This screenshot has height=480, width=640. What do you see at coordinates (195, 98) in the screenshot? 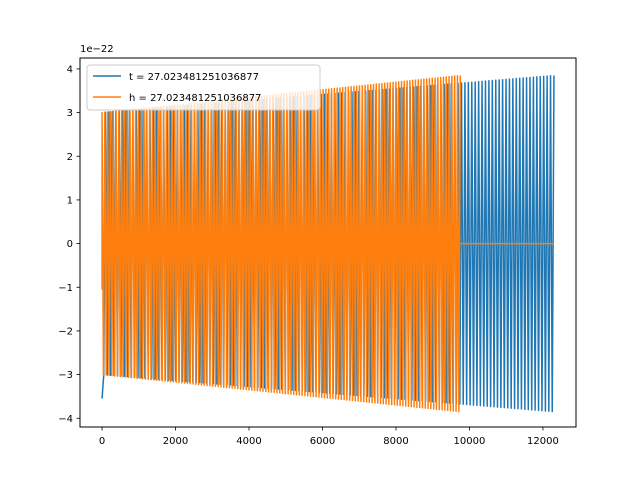
I see `legend-label-h: h = 27.023481251036877` at bounding box center [195, 98].